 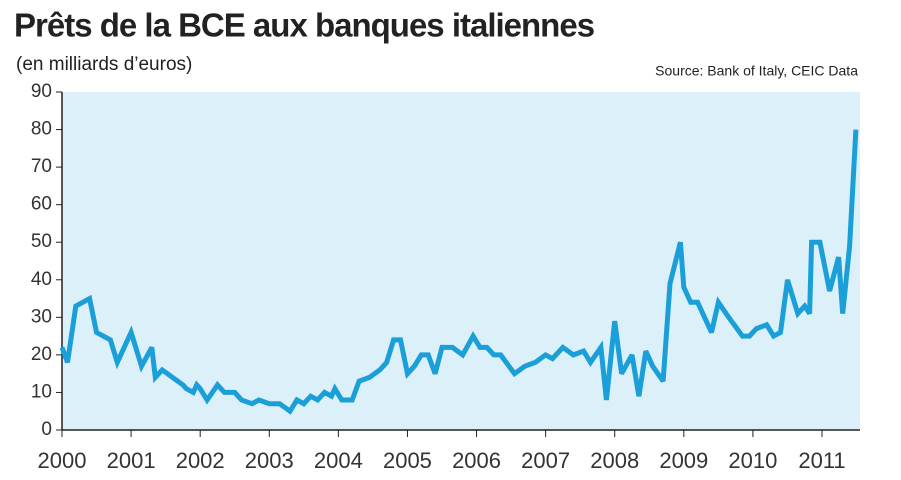 I want to click on x-tick-label: 2010, so click(x=752, y=460).